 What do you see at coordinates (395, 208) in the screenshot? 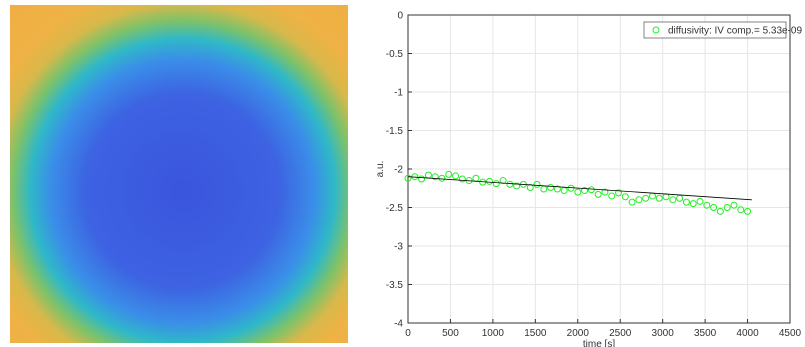
I see `y-tick-label: -2.5` at bounding box center [395, 208].